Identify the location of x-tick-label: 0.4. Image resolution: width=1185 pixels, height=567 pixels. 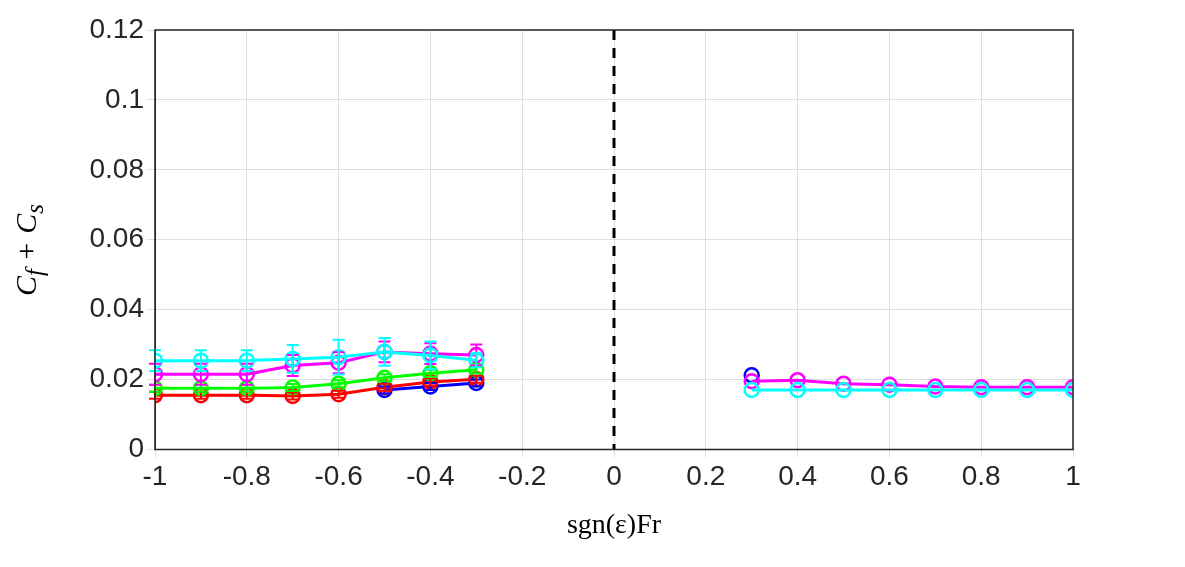
(798, 475).